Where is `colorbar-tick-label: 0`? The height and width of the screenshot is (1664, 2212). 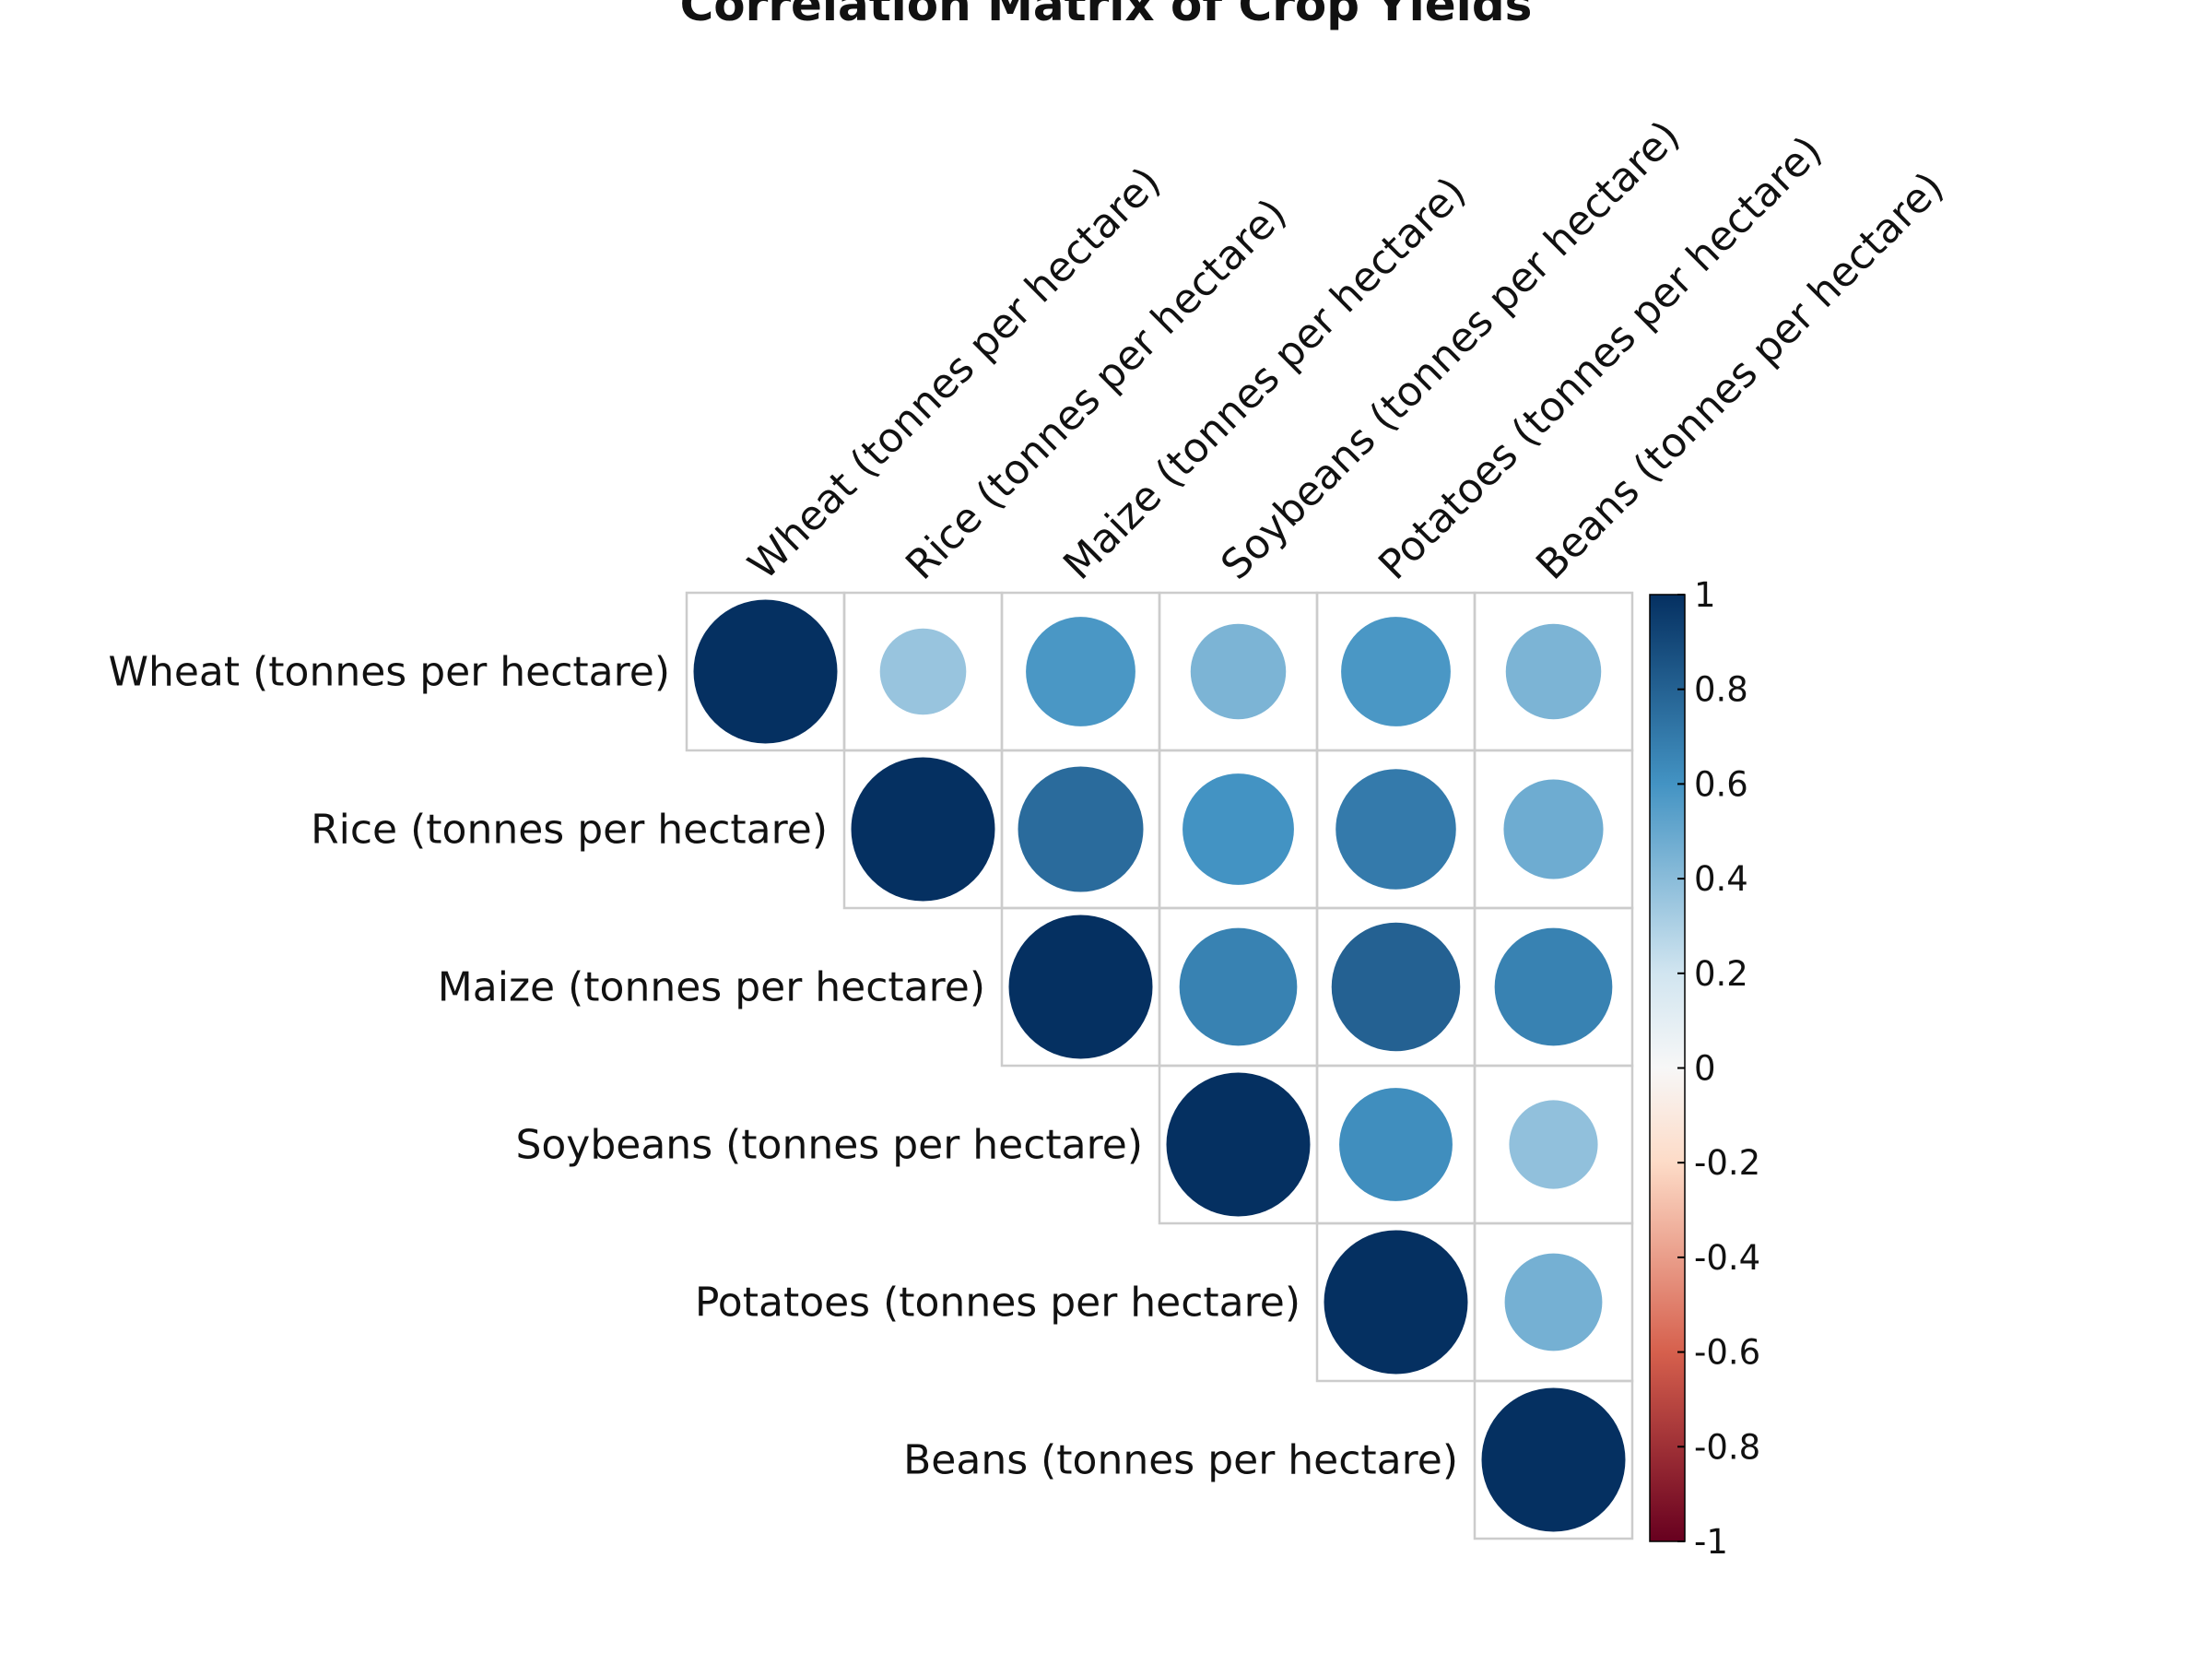
colorbar-tick-label: 0 is located at coordinates (1705, 1069).